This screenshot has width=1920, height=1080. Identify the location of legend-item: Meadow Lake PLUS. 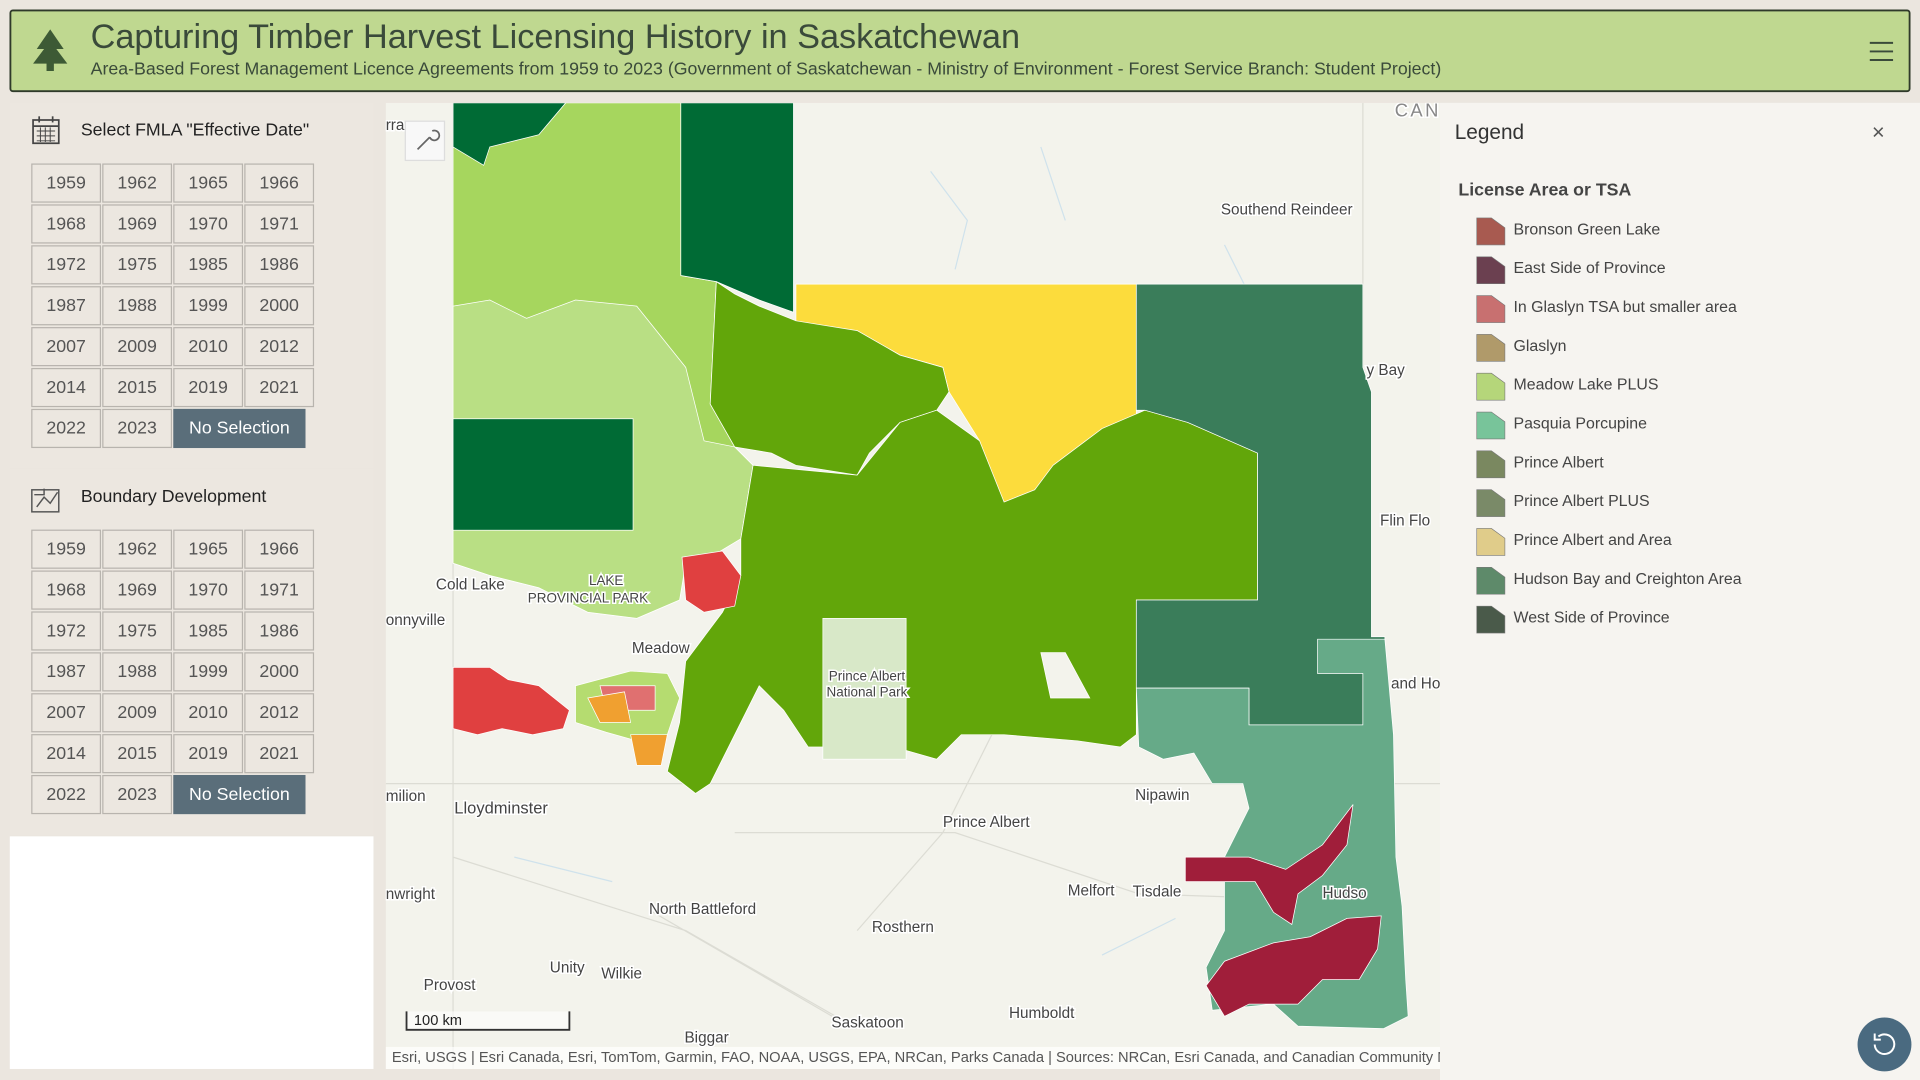
(1567, 386).